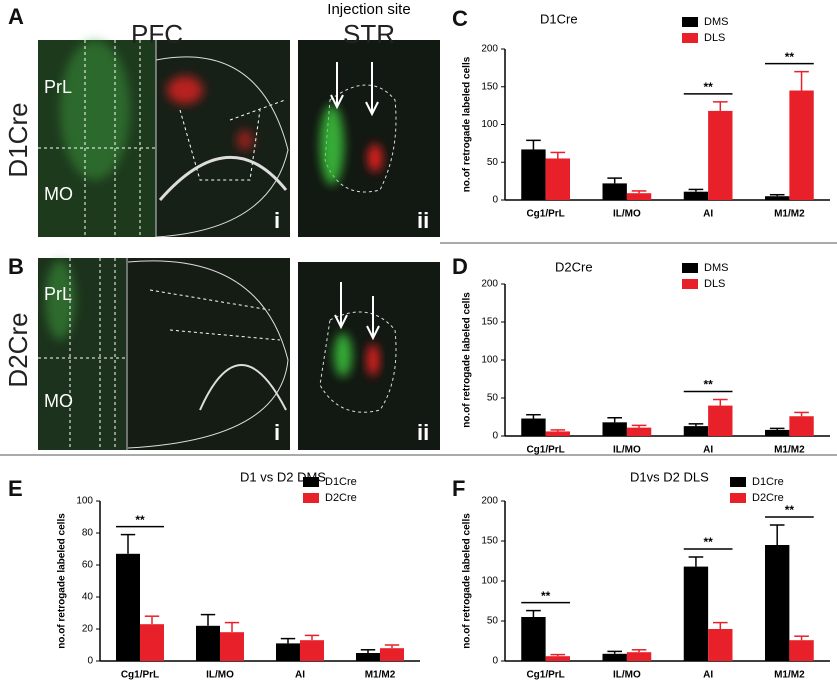 This screenshot has height=682, width=837. Describe the element at coordinates (369, 34) in the screenshot. I see `image-title: STR` at that location.